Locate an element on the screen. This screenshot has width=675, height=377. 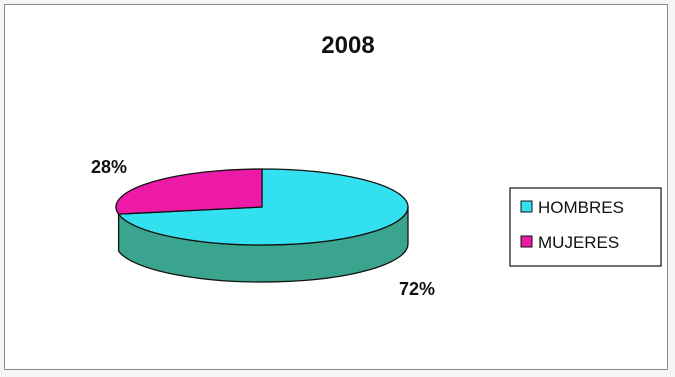
legend-label-mujeres: MUJERES is located at coordinates (578, 242).